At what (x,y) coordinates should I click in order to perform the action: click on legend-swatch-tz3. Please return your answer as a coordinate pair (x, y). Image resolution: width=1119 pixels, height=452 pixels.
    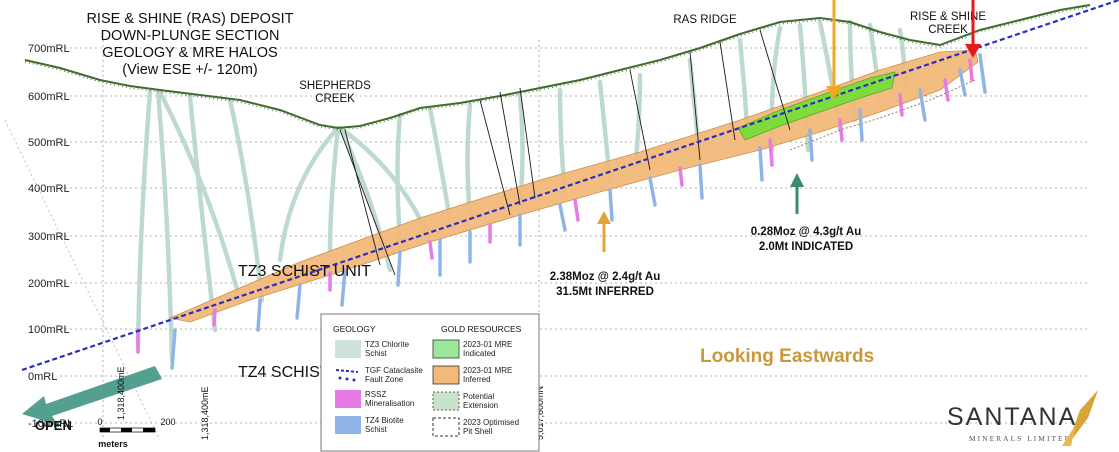
    Looking at the image, I should click on (348, 349).